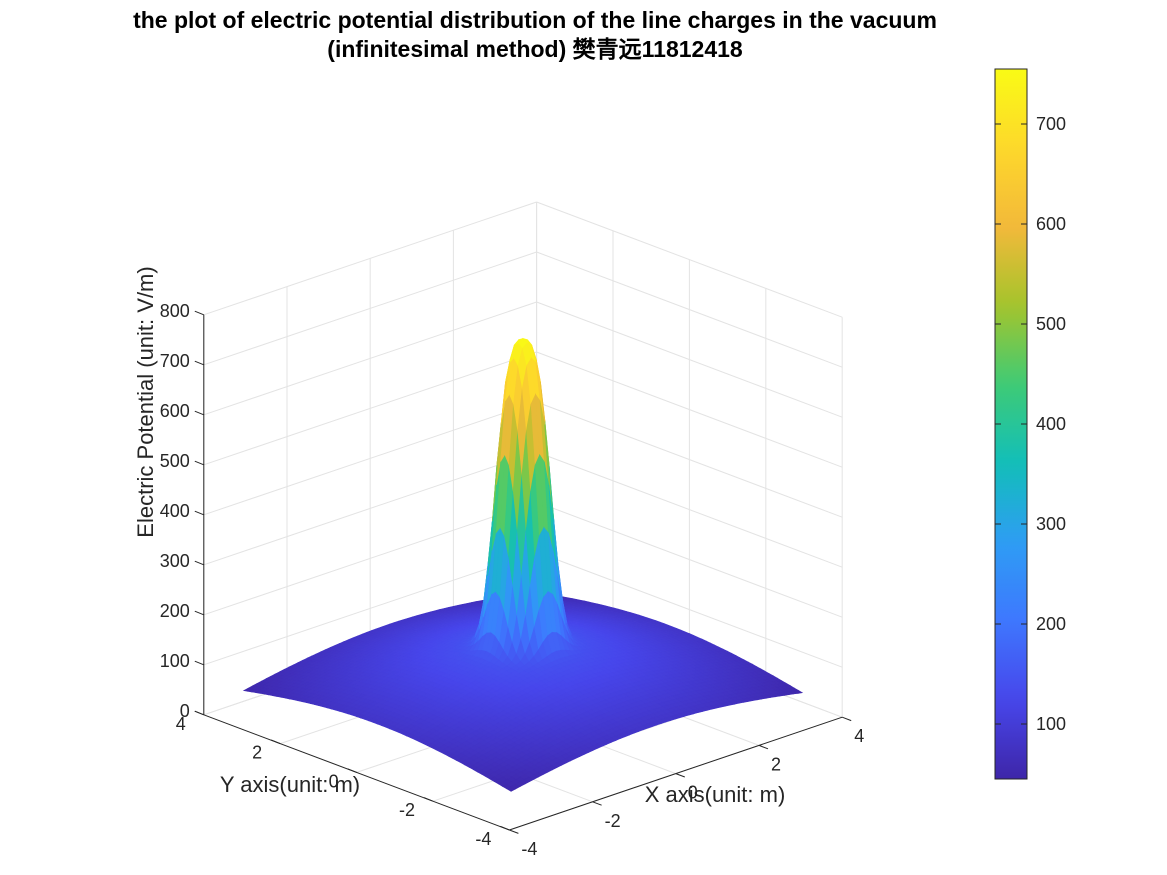  I want to click on z-tick-label: 0, so click(185, 711).